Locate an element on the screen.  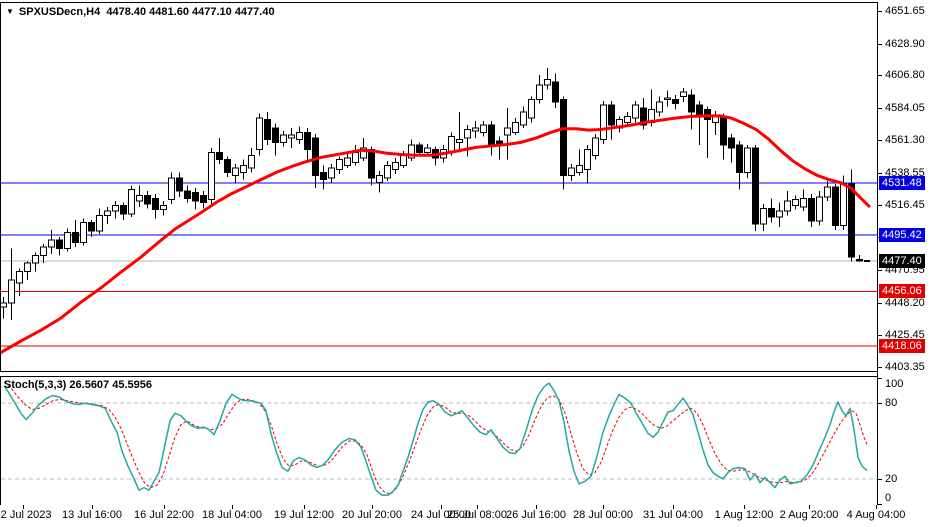
stochastic-indicator-label: Stoch(5,3,3) 26.5607 45.5956 is located at coordinates (78, 385).